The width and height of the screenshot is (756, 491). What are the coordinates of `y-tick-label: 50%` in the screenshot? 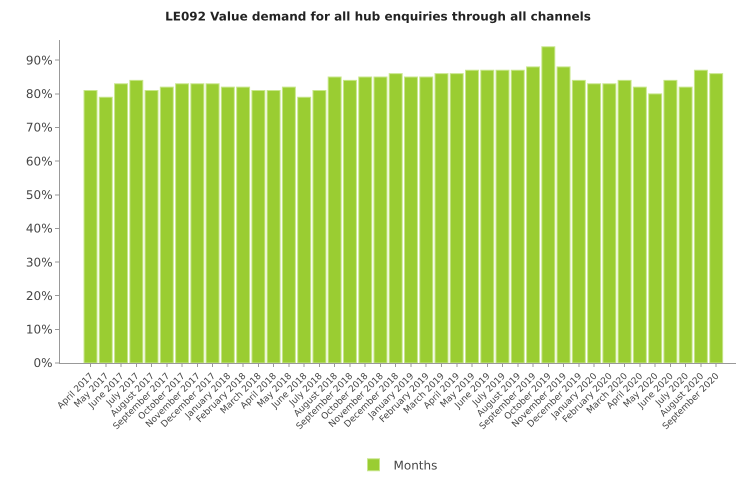 It's located at (39, 195).